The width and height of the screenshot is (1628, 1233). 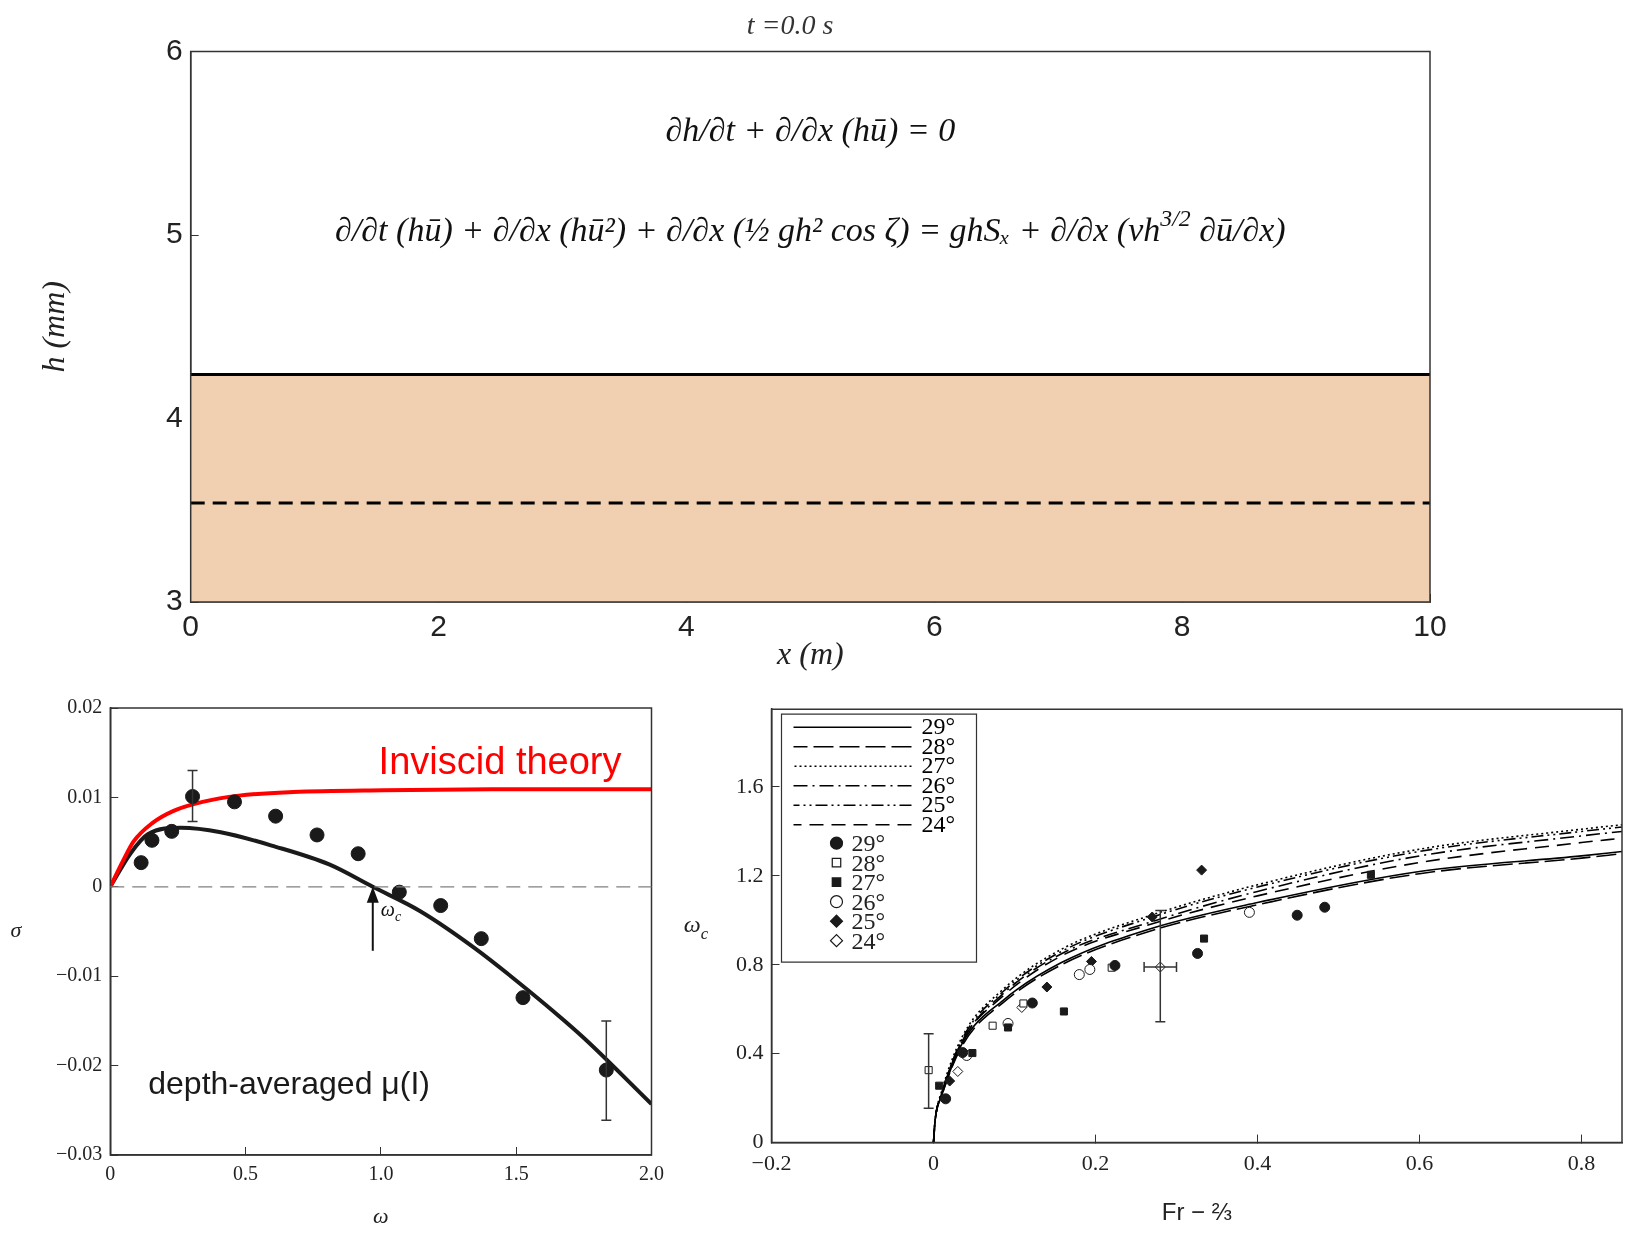 I want to click on y-tick-label: 1.6, so click(x=750, y=785).